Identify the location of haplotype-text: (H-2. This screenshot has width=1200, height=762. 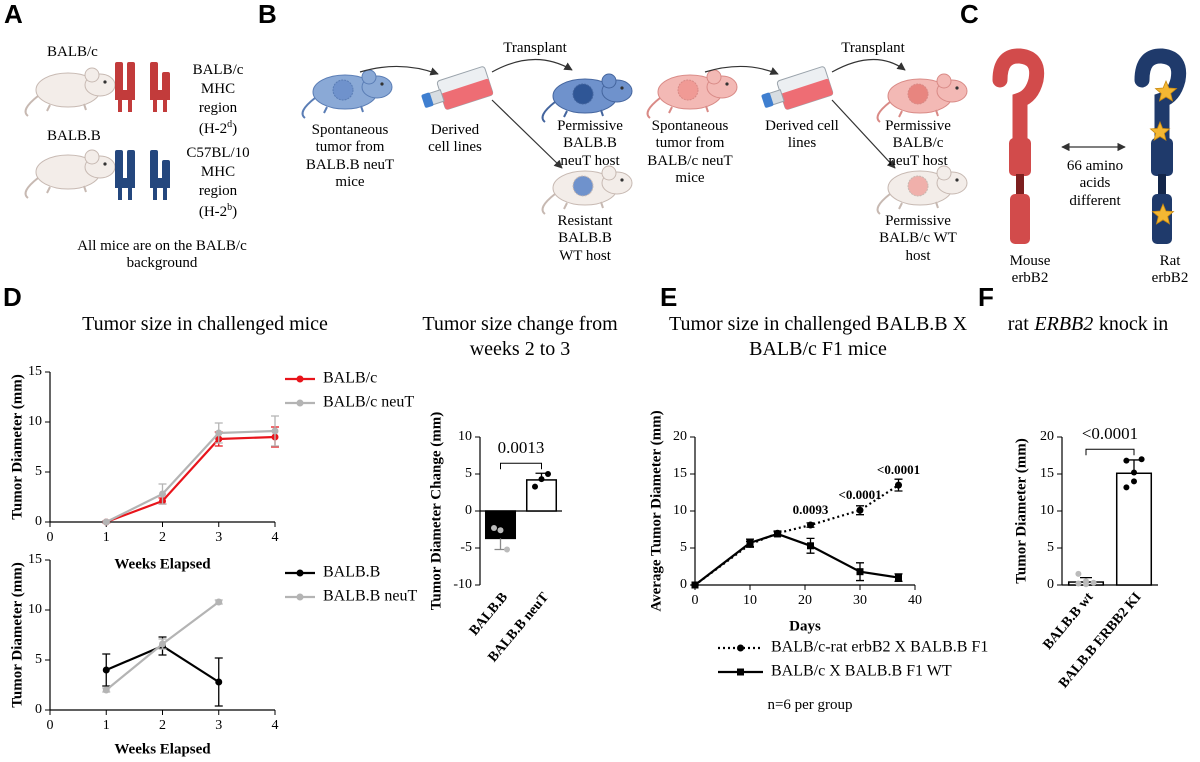
(213, 129).